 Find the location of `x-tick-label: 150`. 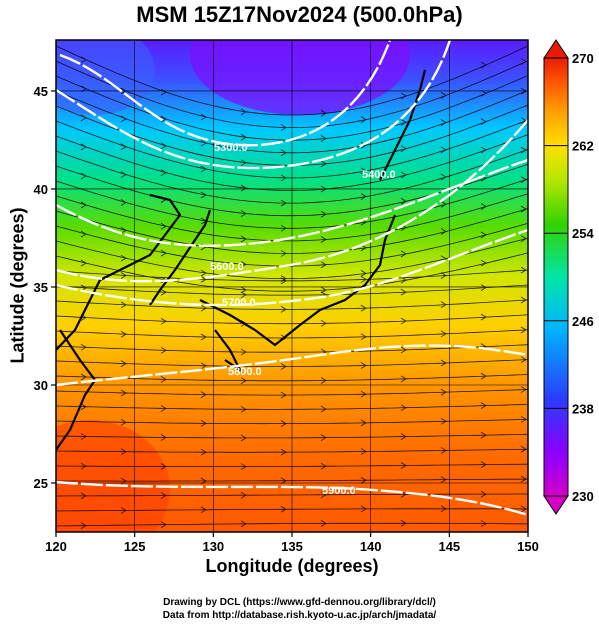

x-tick-label: 150 is located at coordinates (528, 546).